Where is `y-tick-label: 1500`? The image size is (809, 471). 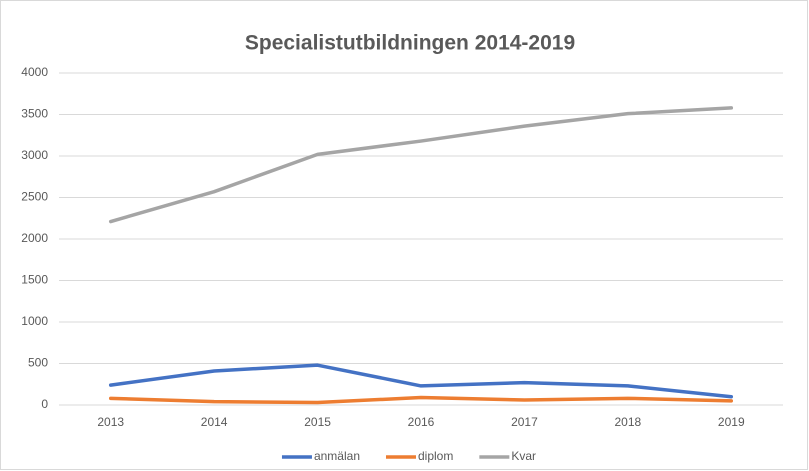
y-tick-label: 1500 is located at coordinates (34, 280).